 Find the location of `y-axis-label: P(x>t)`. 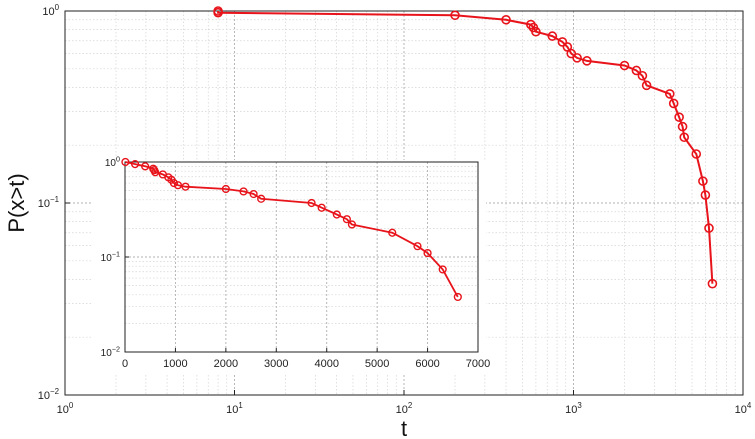

y-axis-label: P(x>t) is located at coordinates (16, 202).